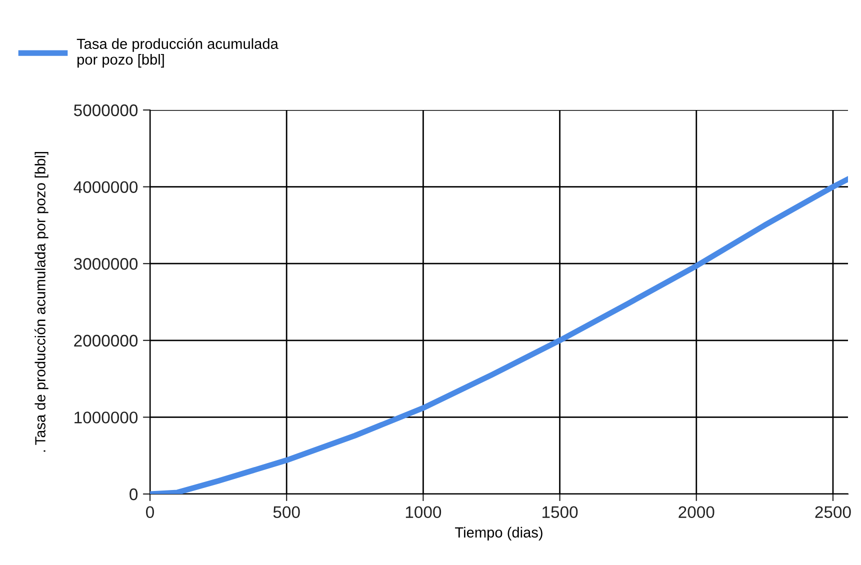  I want to click on x-tick-label: 0, so click(150, 512).